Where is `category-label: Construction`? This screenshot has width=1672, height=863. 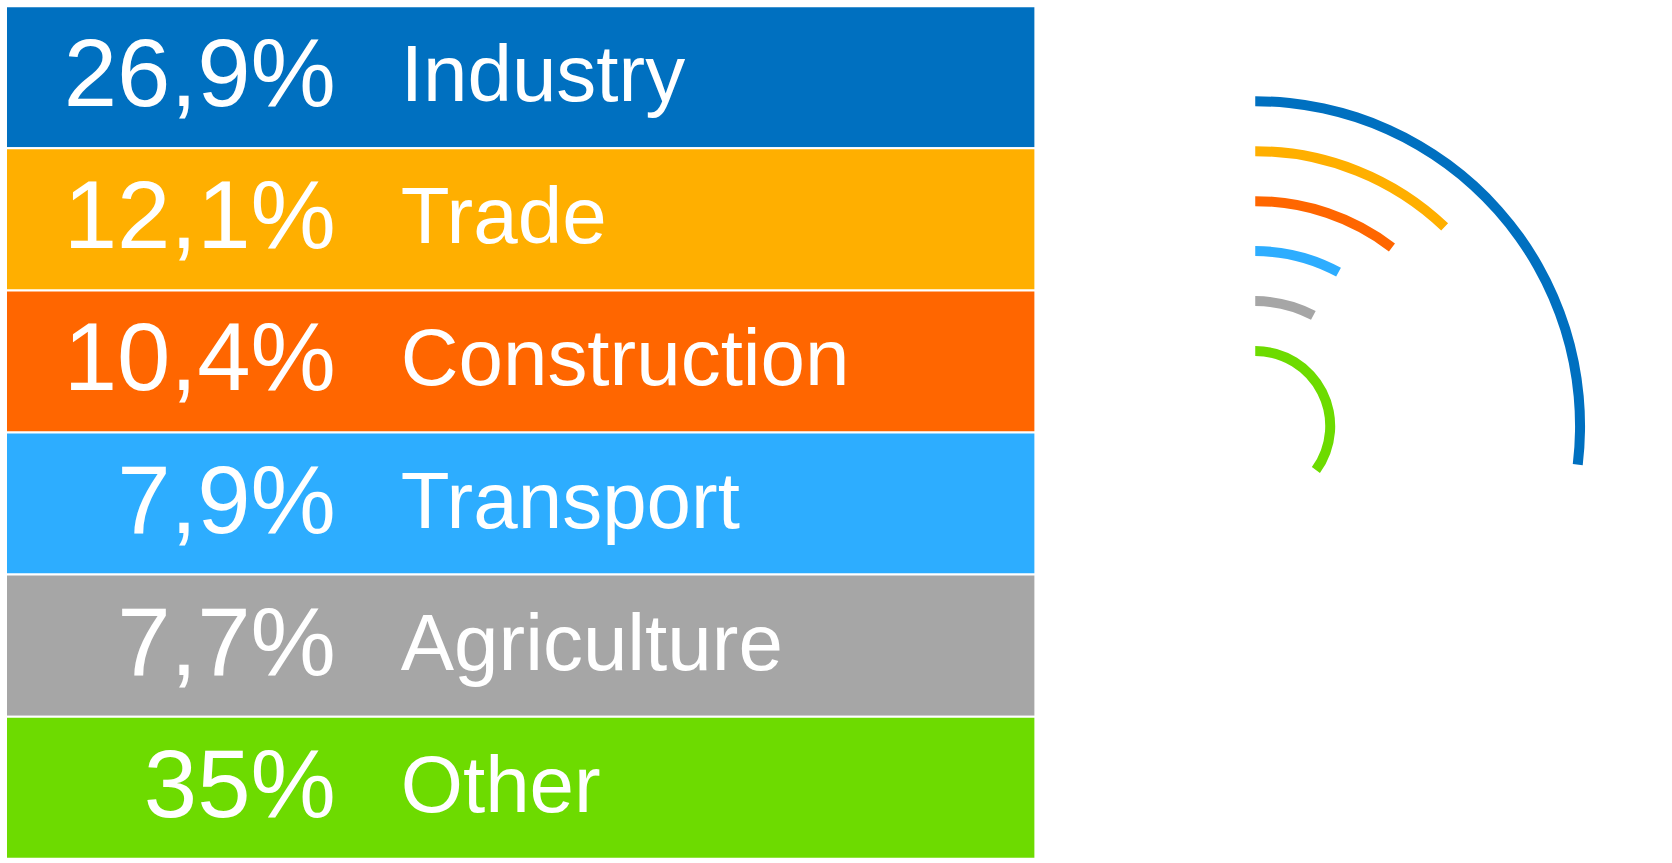
category-label: Construction is located at coordinates (625, 358).